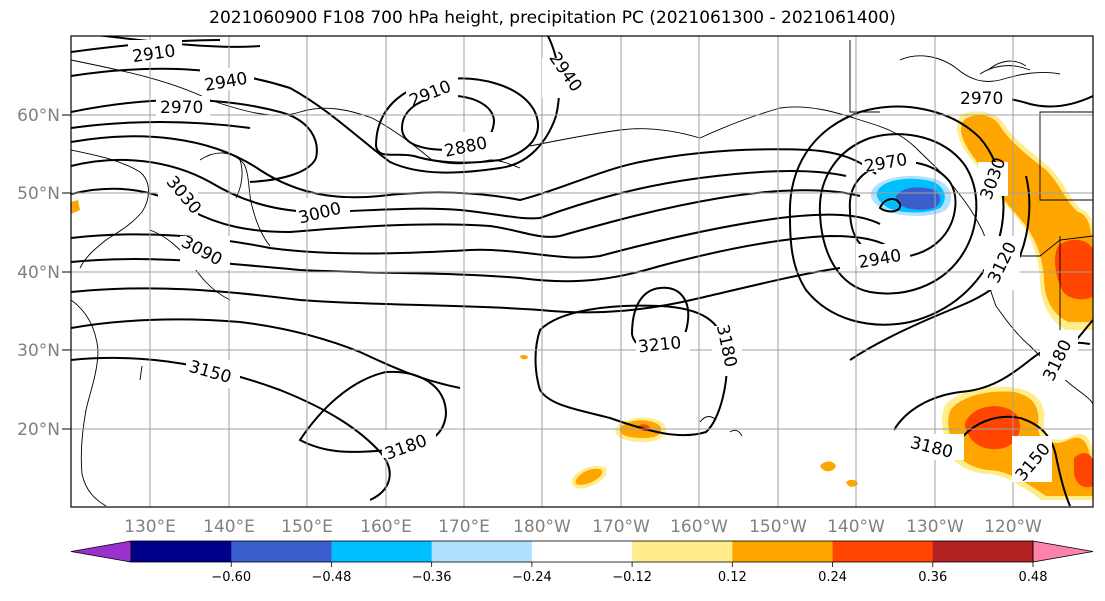  What do you see at coordinates (621, 527) in the screenshot?
I see `lon-label: 170°W` at bounding box center [621, 527].